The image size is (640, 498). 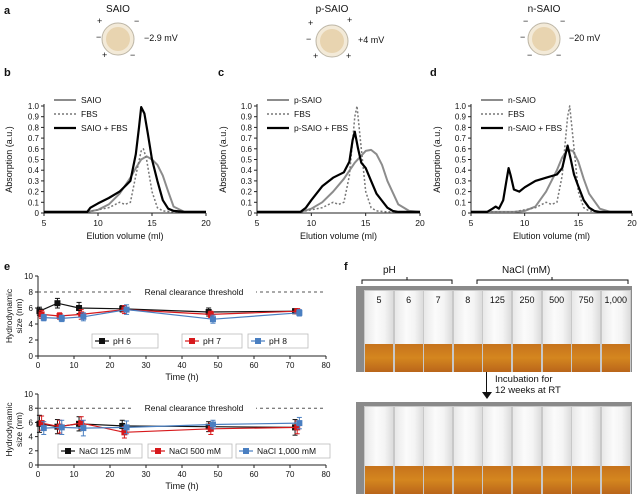 I want to click on tube-label: 750, so click(x=586, y=300).